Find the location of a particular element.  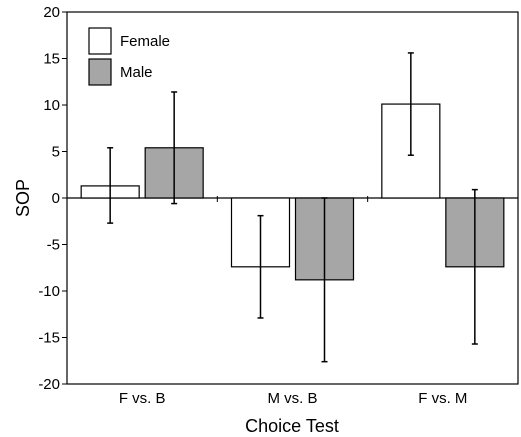

x-tick-label: F vs. B is located at coordinates (142, 398).